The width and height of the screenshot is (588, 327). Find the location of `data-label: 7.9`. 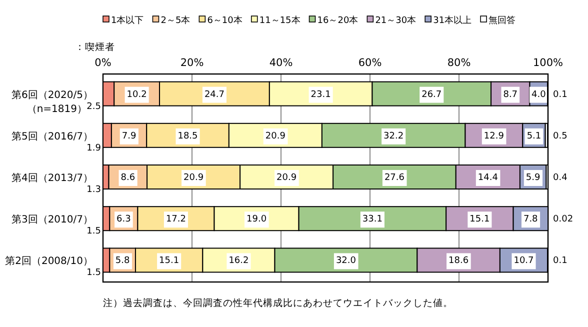

data-label: 7.9 is located at coordinates (129, 136).